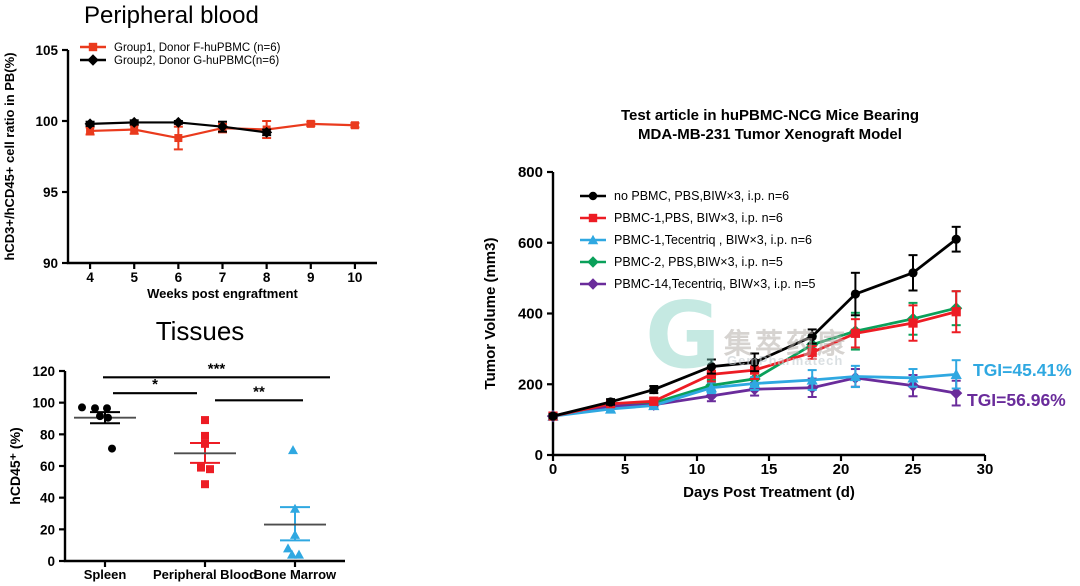 This screenshot has width=1080, height=586. What do you see at coordinates (267, 277) in the screenshot?
I see `x-tick-label: 8` at bounding box center [267, 277].